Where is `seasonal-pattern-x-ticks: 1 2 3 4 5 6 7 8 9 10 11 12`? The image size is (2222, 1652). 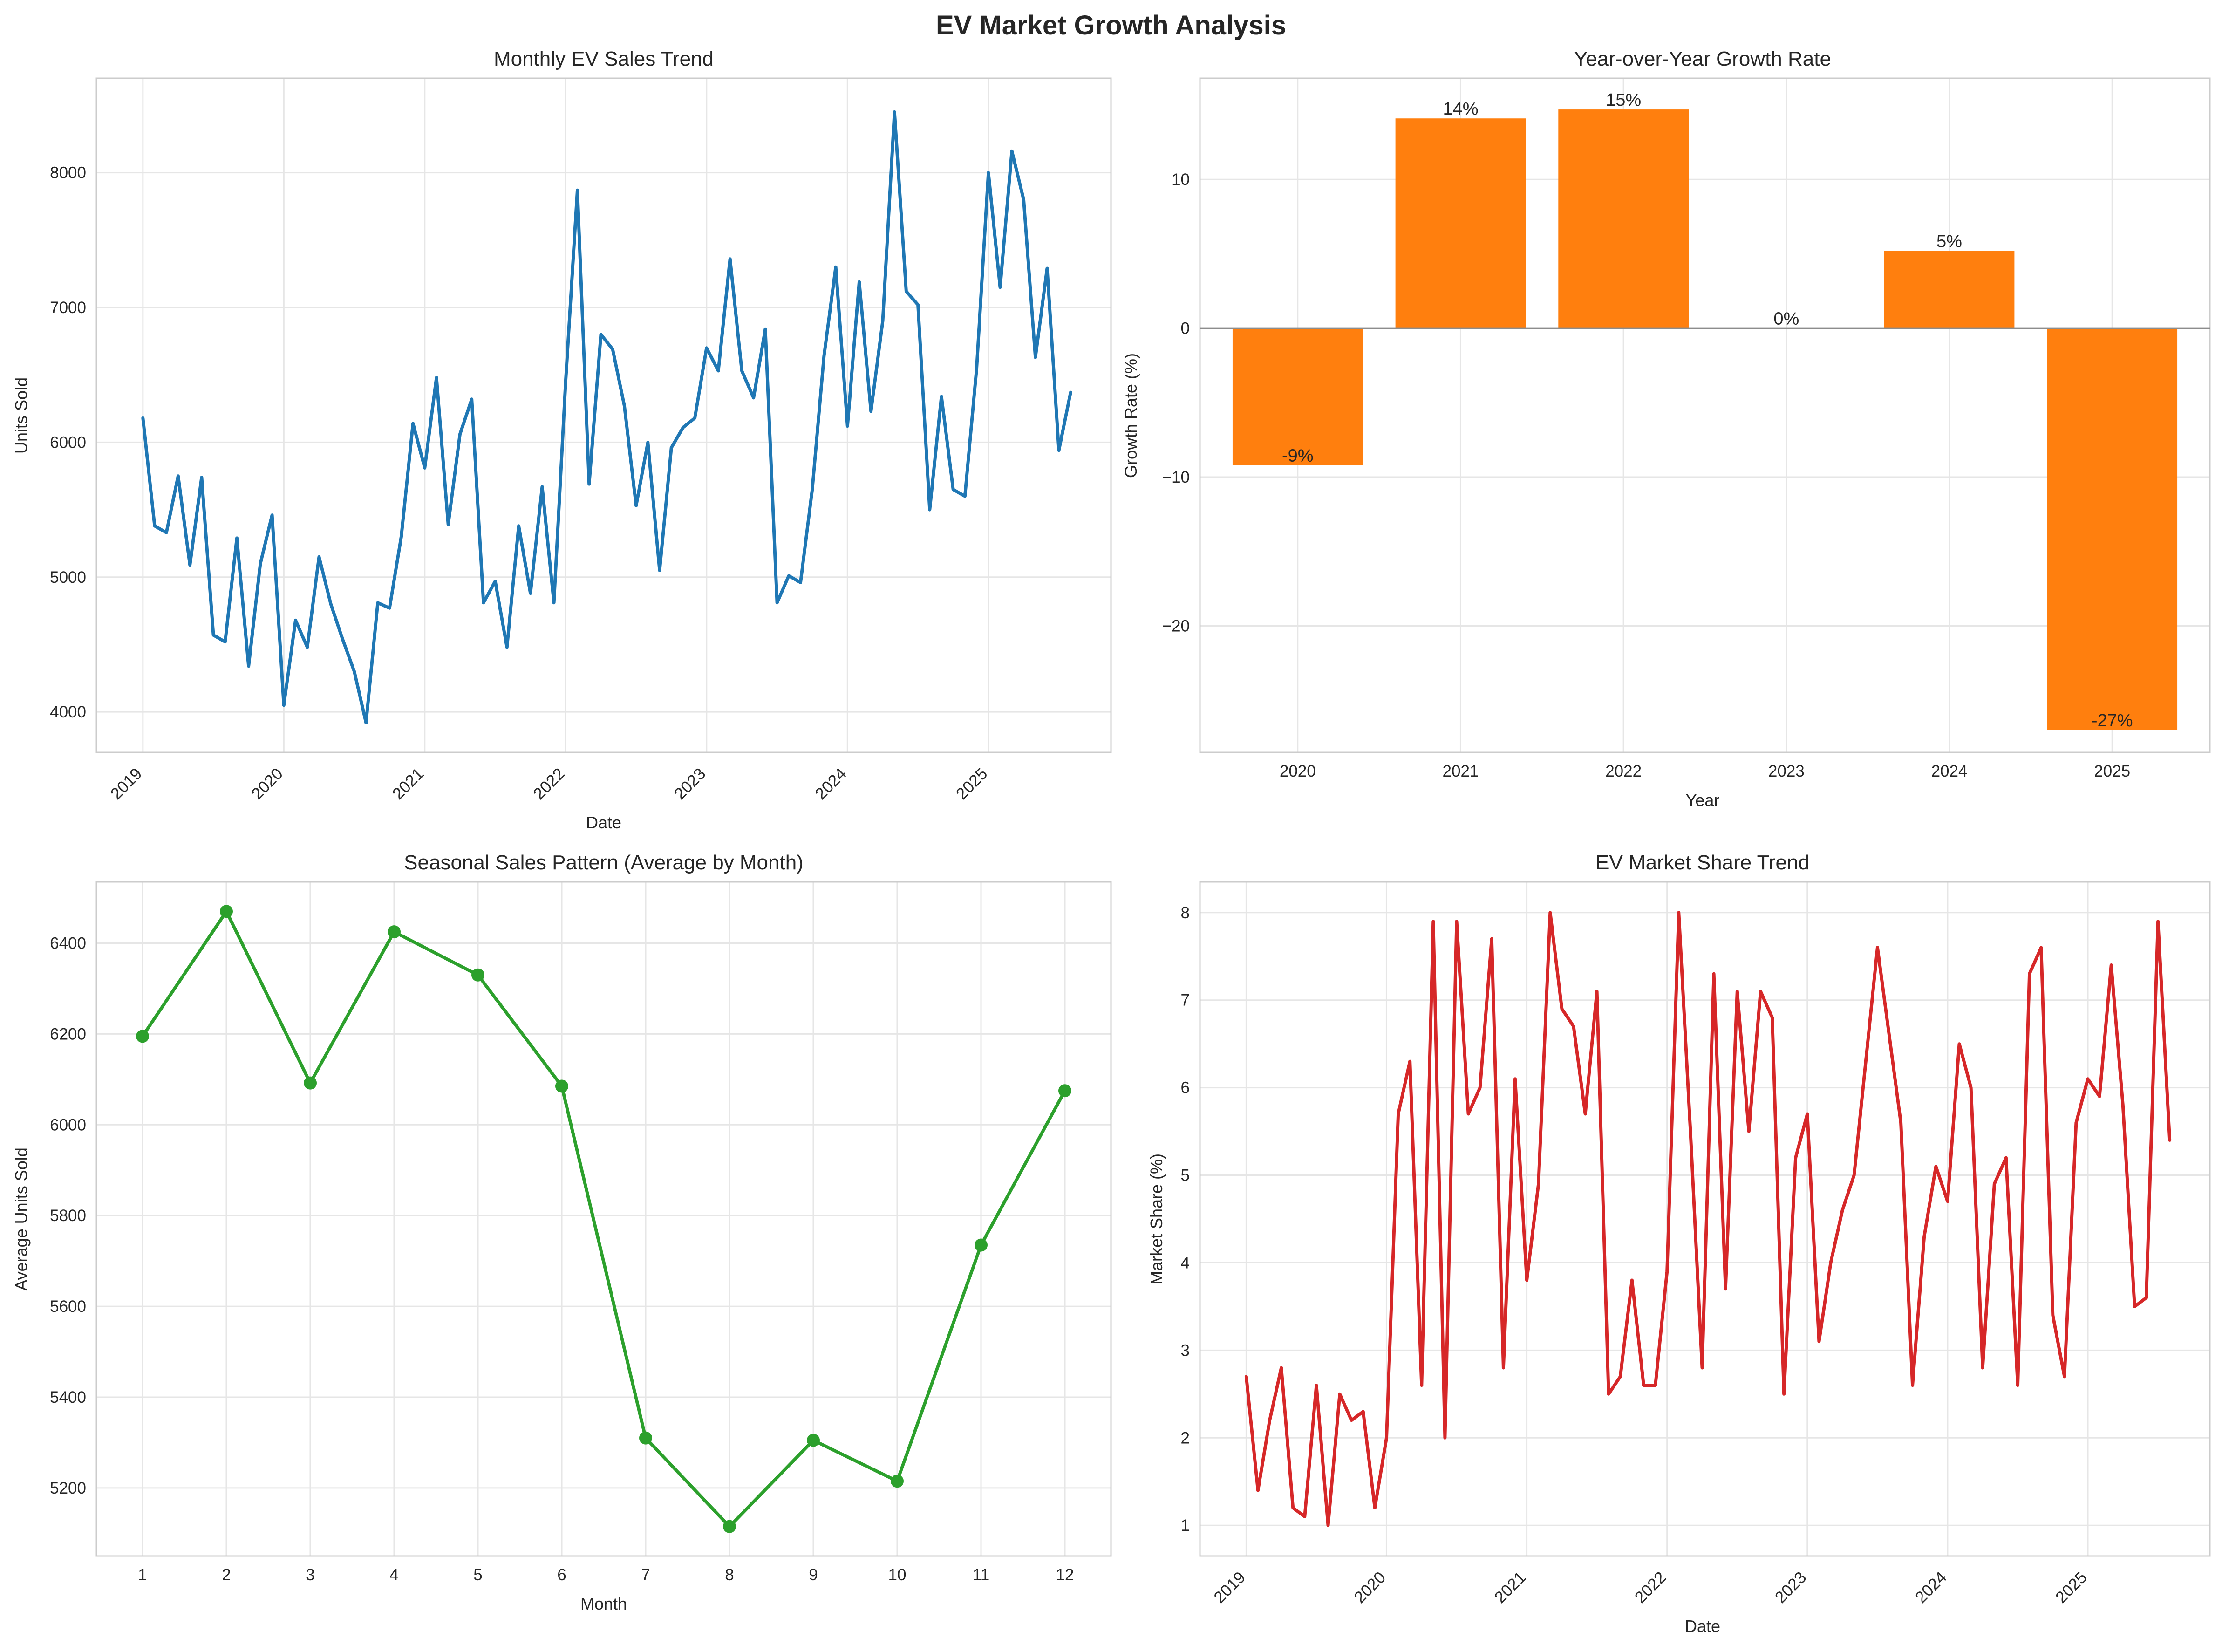 seasonal-pattern-x-ticks: 1 2 3 4 5 6 7 8 9 10 11 12 is located at coordinates (606, 1575).